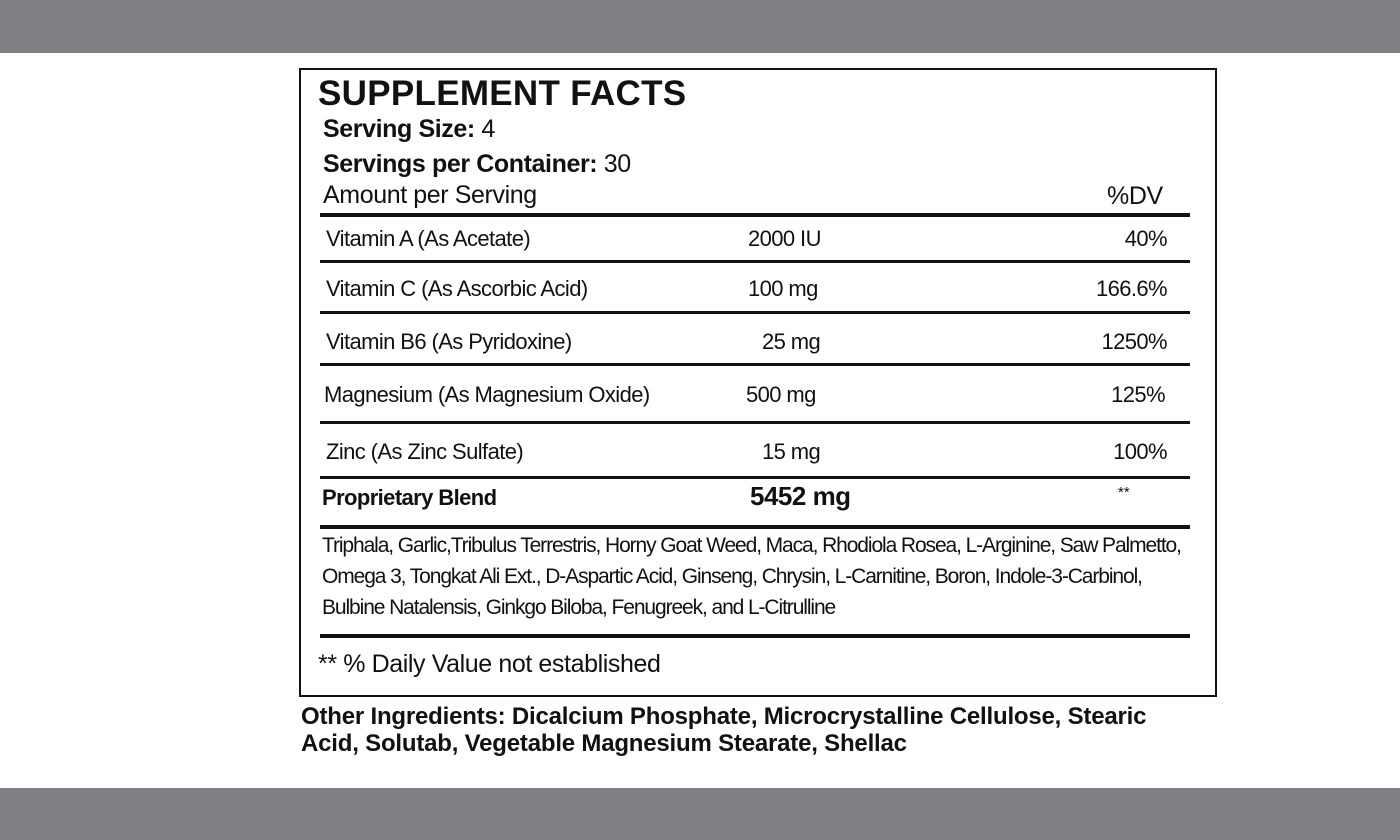 This screenshot has height=840, width=1400. Describe the element at coordinates (430, 195) in the screenshot. I see `amount-per-serving: Amount per Serving` at that location.